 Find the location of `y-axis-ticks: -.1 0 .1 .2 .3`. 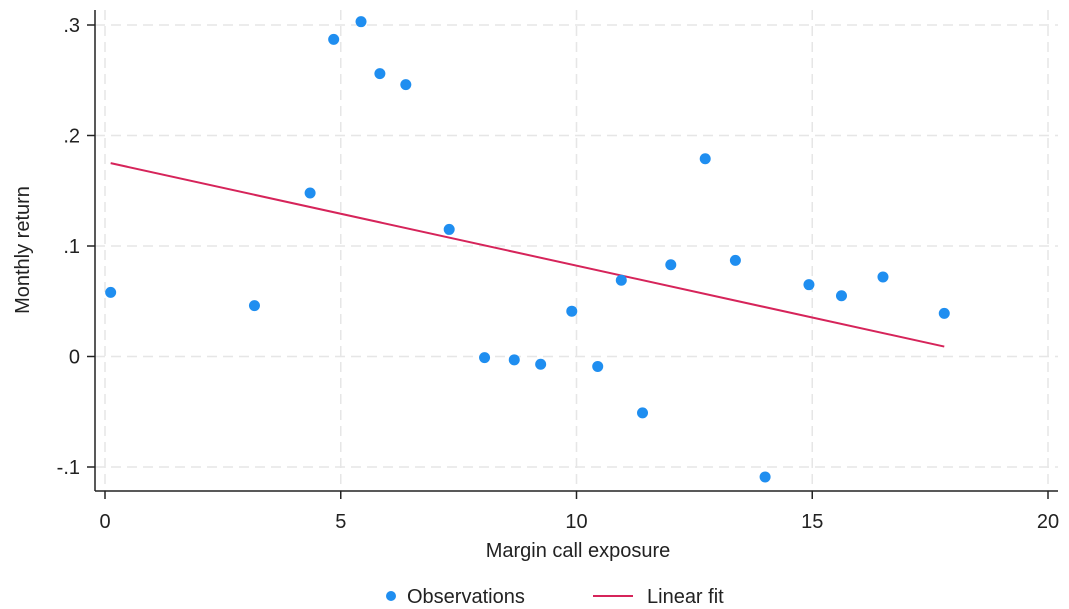

y-axis-ticks: -.1 0 .1 .2 .3 is located at coordinates (76, 247).